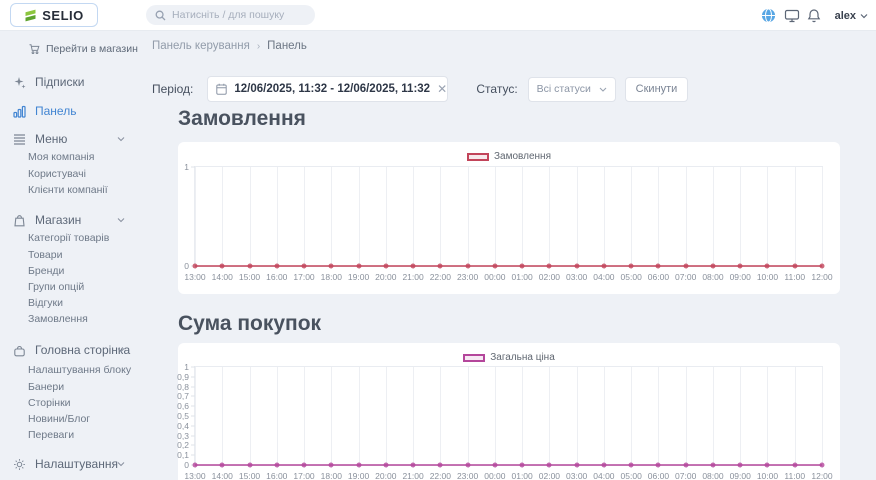 The width and height of the screenshot is (876, 480). I want to click on sidebar-item-pages: Сторінки, so click(49, 403).